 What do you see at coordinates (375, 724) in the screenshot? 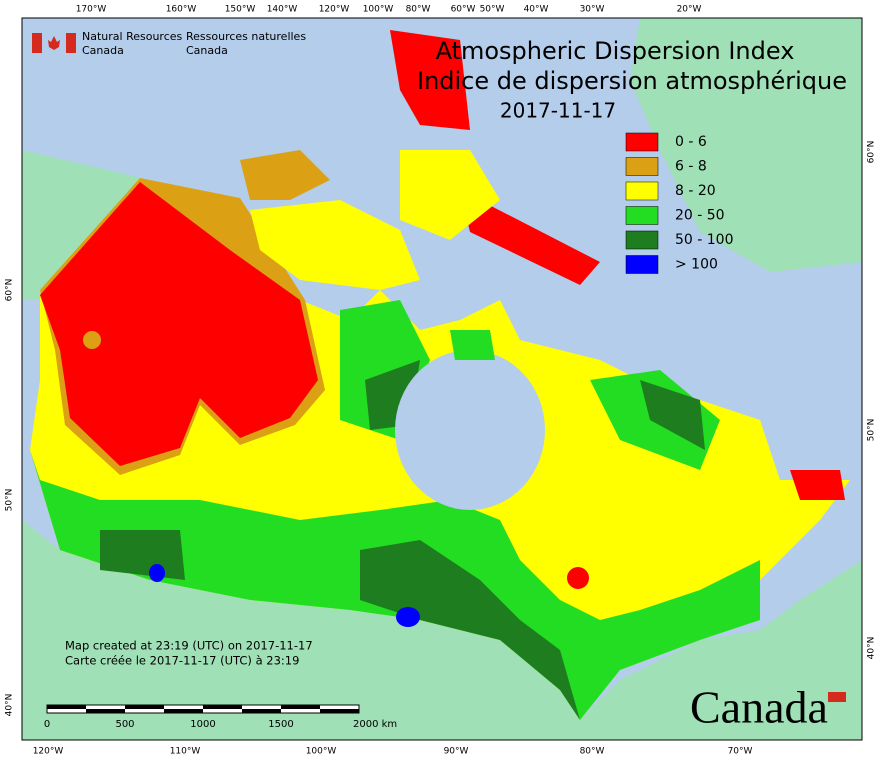
I see `scale-label: 2000 km` at bounding box center [375, 724].